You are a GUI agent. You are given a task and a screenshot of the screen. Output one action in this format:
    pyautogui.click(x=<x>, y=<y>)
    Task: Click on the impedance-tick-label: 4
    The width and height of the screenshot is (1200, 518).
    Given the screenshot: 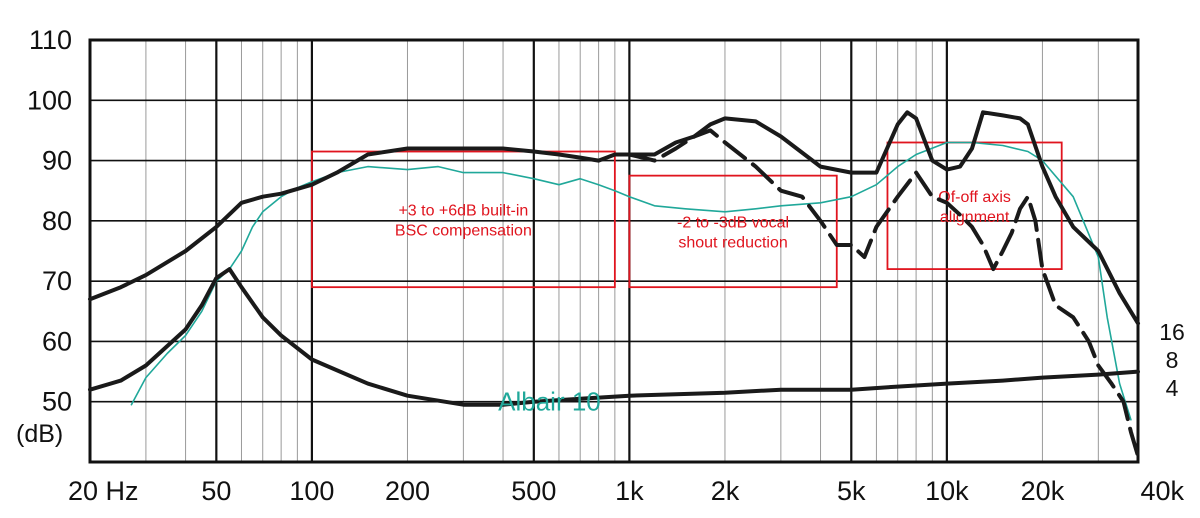 What is the action you would take?
    pyautogui.click(x=1172, y=388)
    